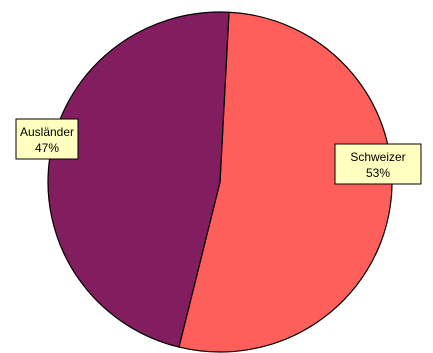 This screenshot has width=433, height=353. What do you see at coordinates (377, 157) in the screenshot?
I see `data-label-category: Schweizer` at bounding box center [377, 157].